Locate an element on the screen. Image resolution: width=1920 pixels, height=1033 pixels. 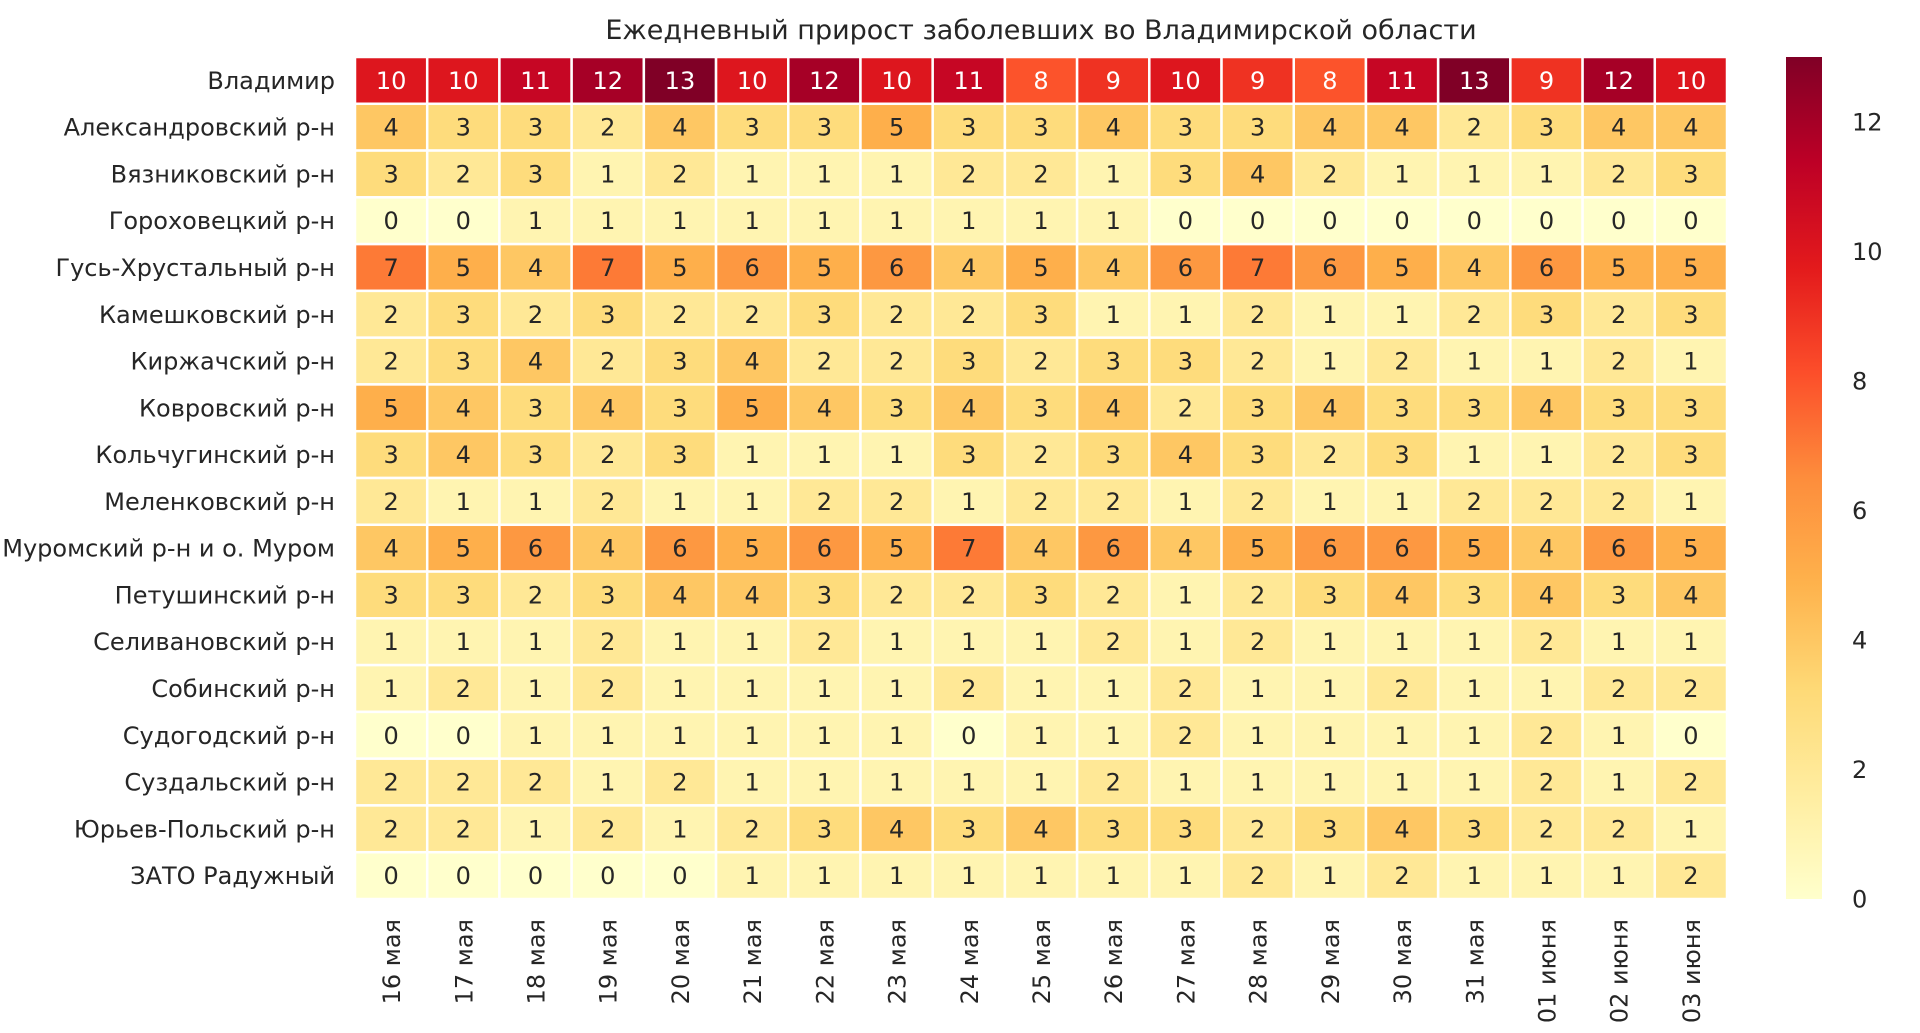
y-tick-label: Собинский р-н is located at coordinates (243, 689).